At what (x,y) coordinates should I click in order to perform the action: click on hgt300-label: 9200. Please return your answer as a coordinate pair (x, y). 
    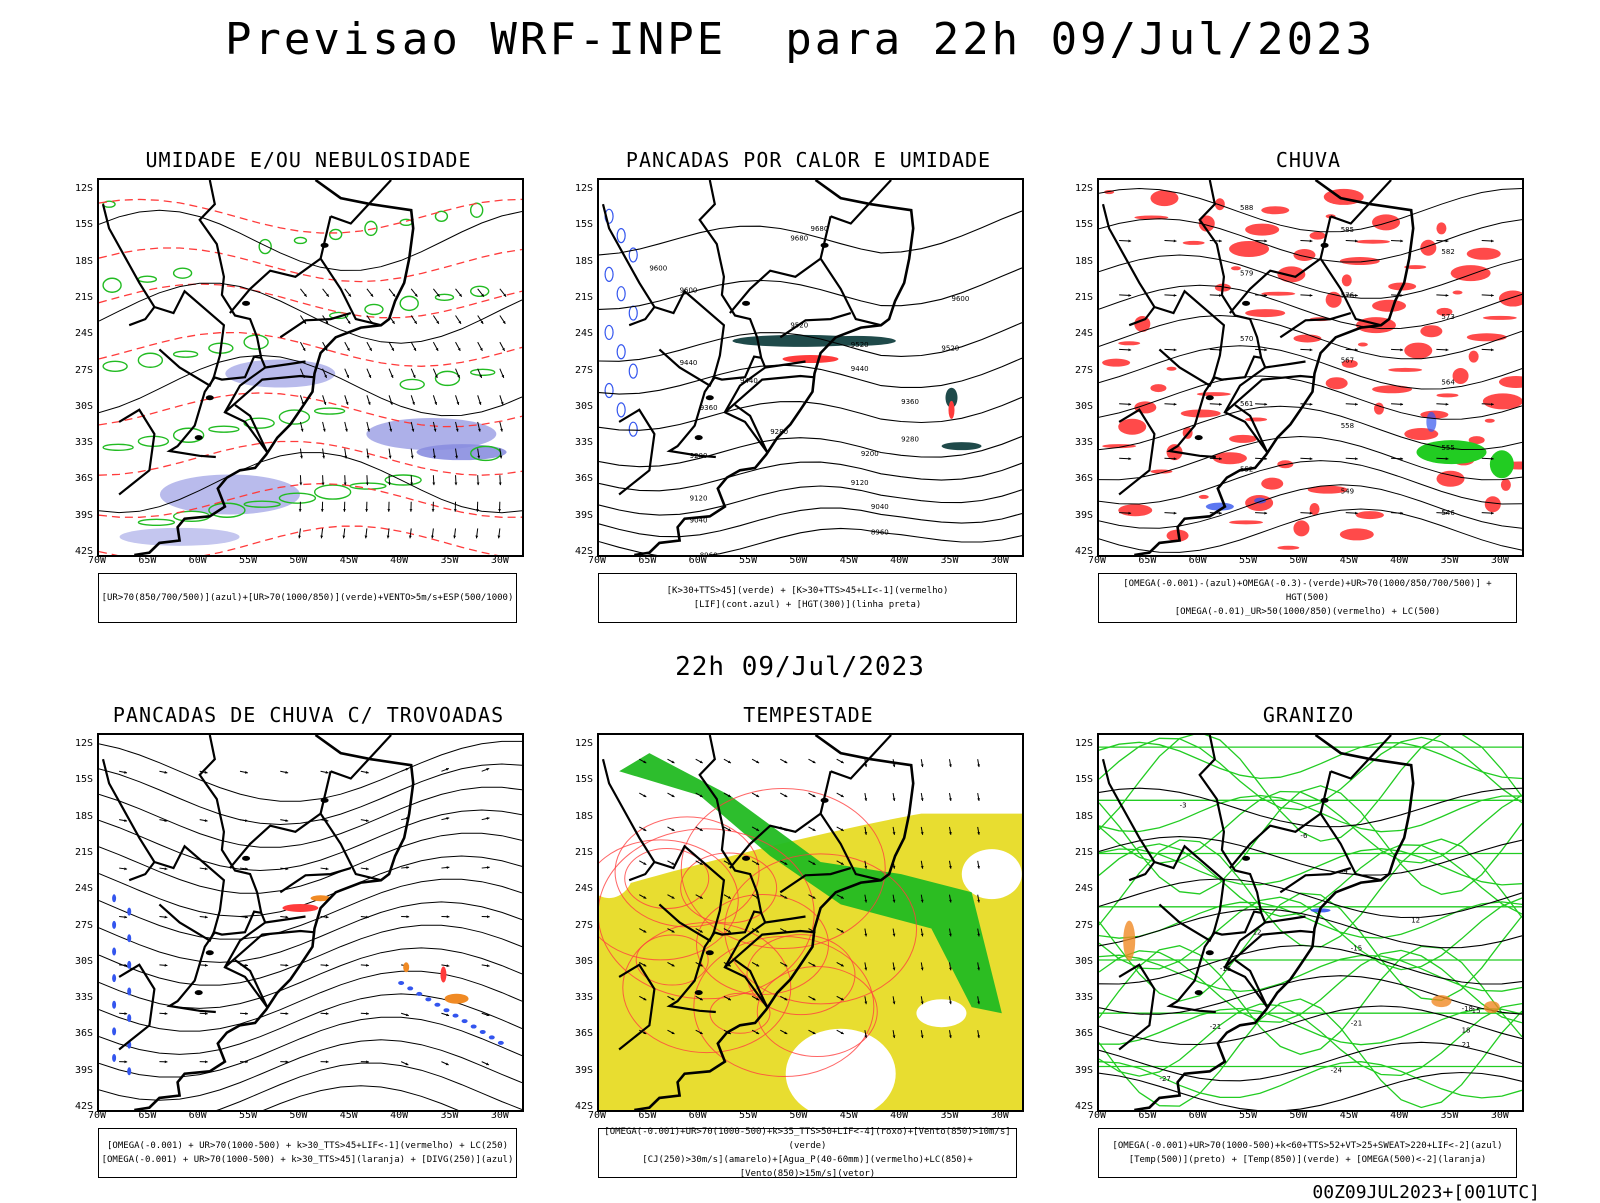
    Looking at the image, I should click on (870, 454).